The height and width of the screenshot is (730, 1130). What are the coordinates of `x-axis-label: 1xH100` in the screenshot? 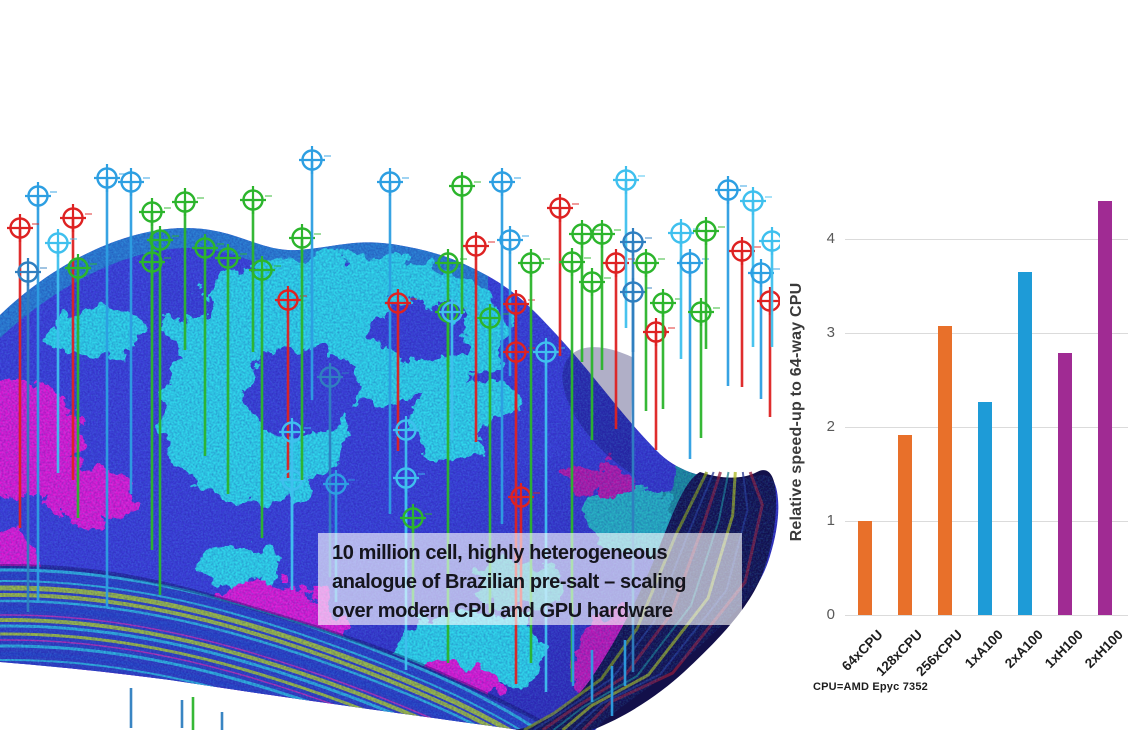 It's located at (1063, 649).